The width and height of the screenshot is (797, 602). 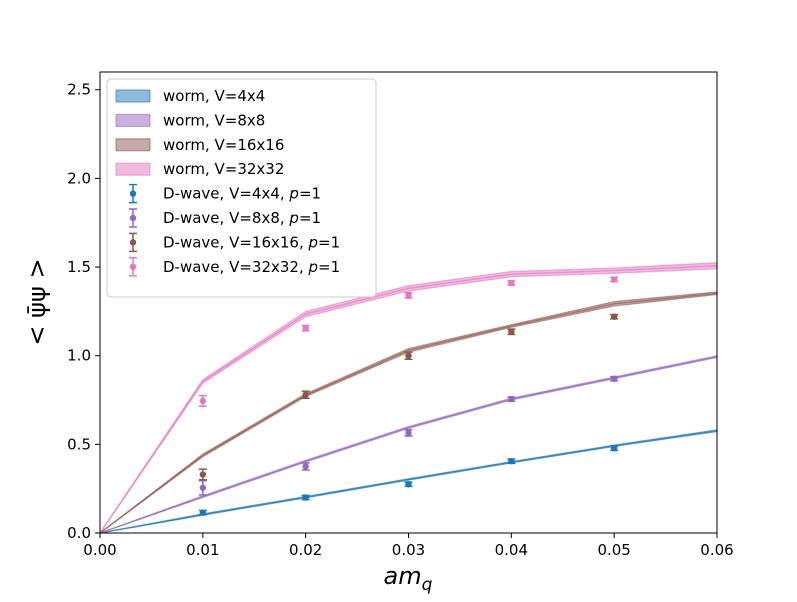 I want to click on legend-label: D-wave, V=8x8, p=1, so click(x=242, y=218).